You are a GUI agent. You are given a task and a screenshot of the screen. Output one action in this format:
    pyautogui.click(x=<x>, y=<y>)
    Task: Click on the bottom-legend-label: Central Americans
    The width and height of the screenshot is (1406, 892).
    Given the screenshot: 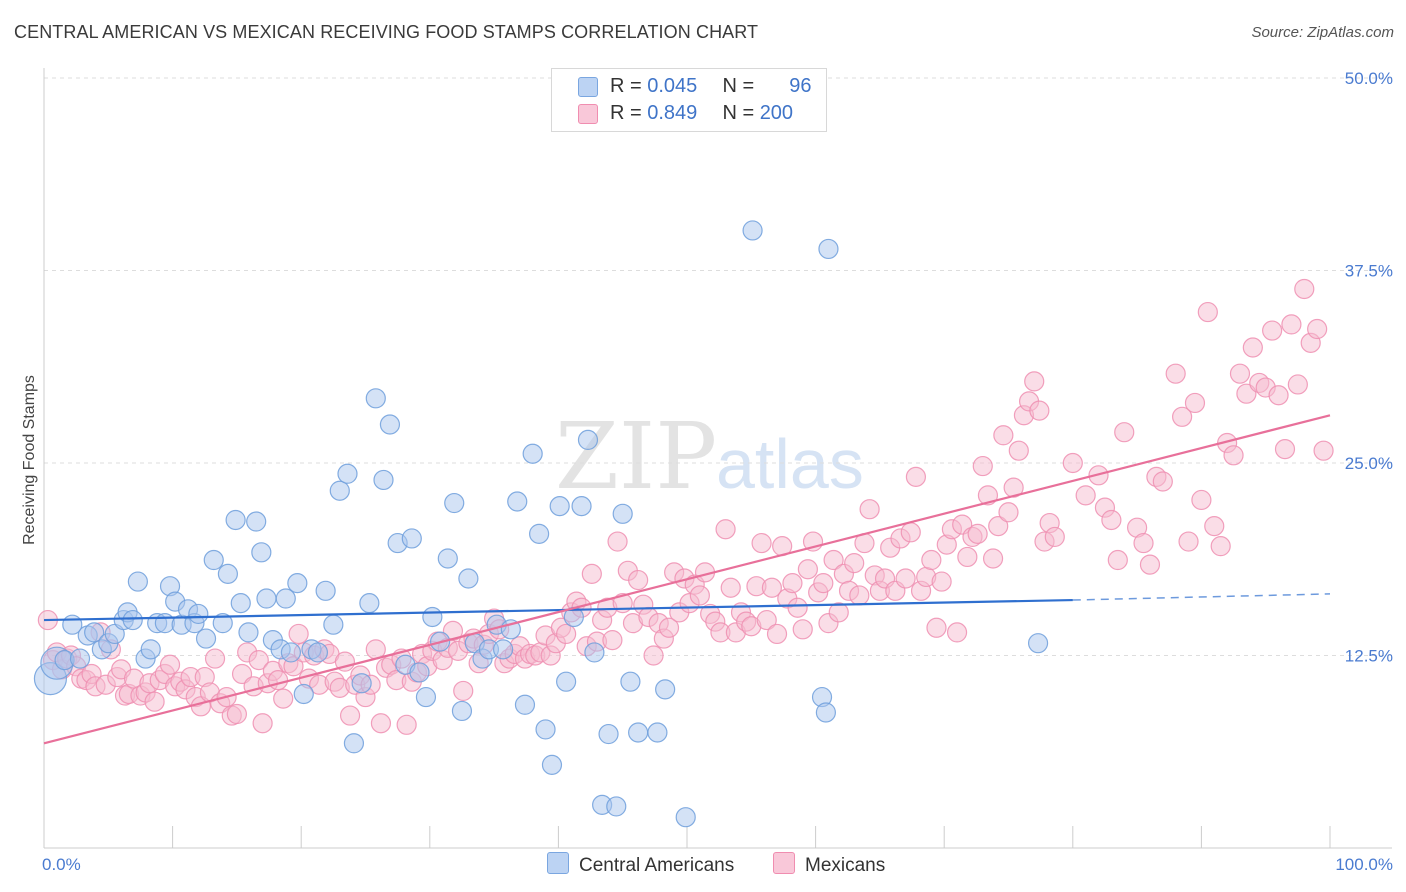 What is the action you would take?
    pyautogui.click(x=657, y=865)
    